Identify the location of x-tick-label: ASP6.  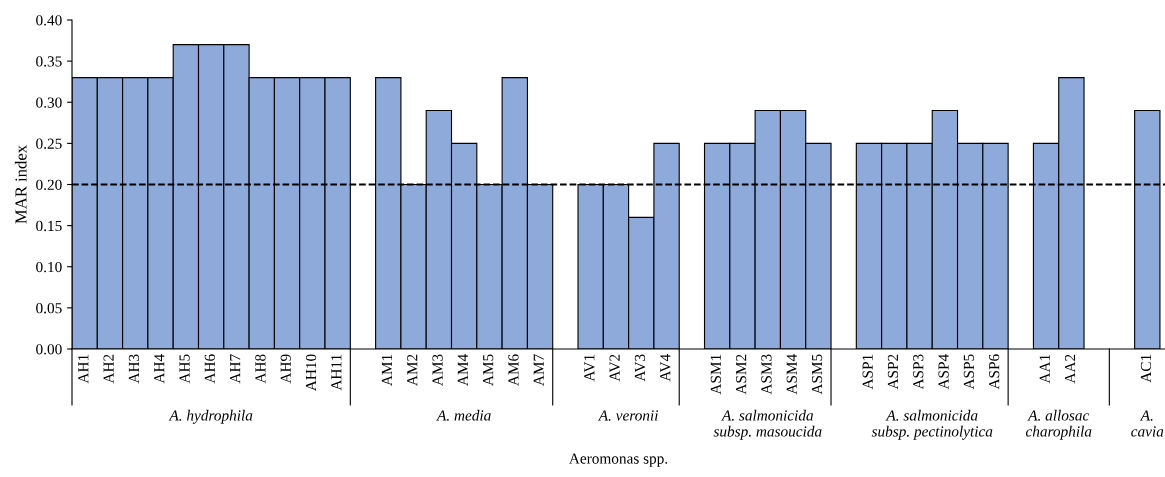
(994, 372).